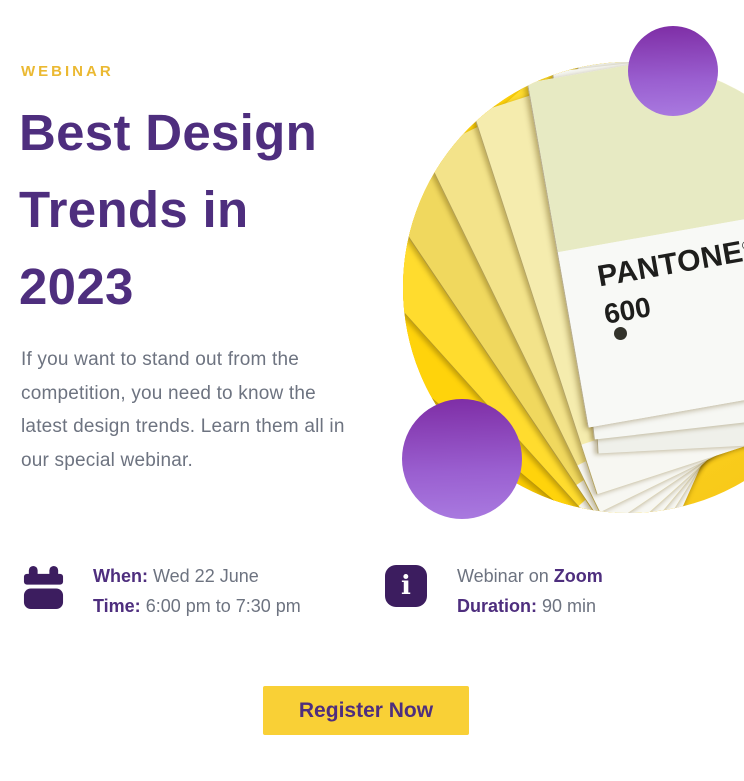  What do you see at coordinates (497, 606) in the screenshot?
I see `duration-label: Duration:` at bounding box center [497, 606].